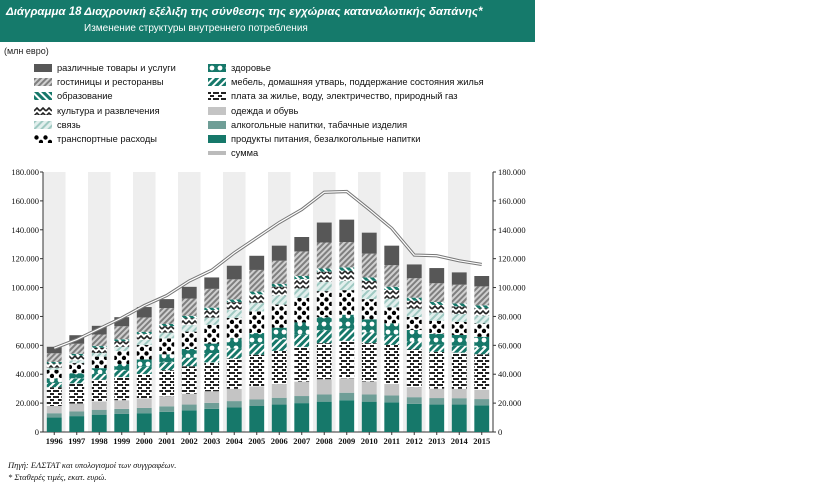  I want to click on y-tick-label-left: 80.000, so click(27, 316).